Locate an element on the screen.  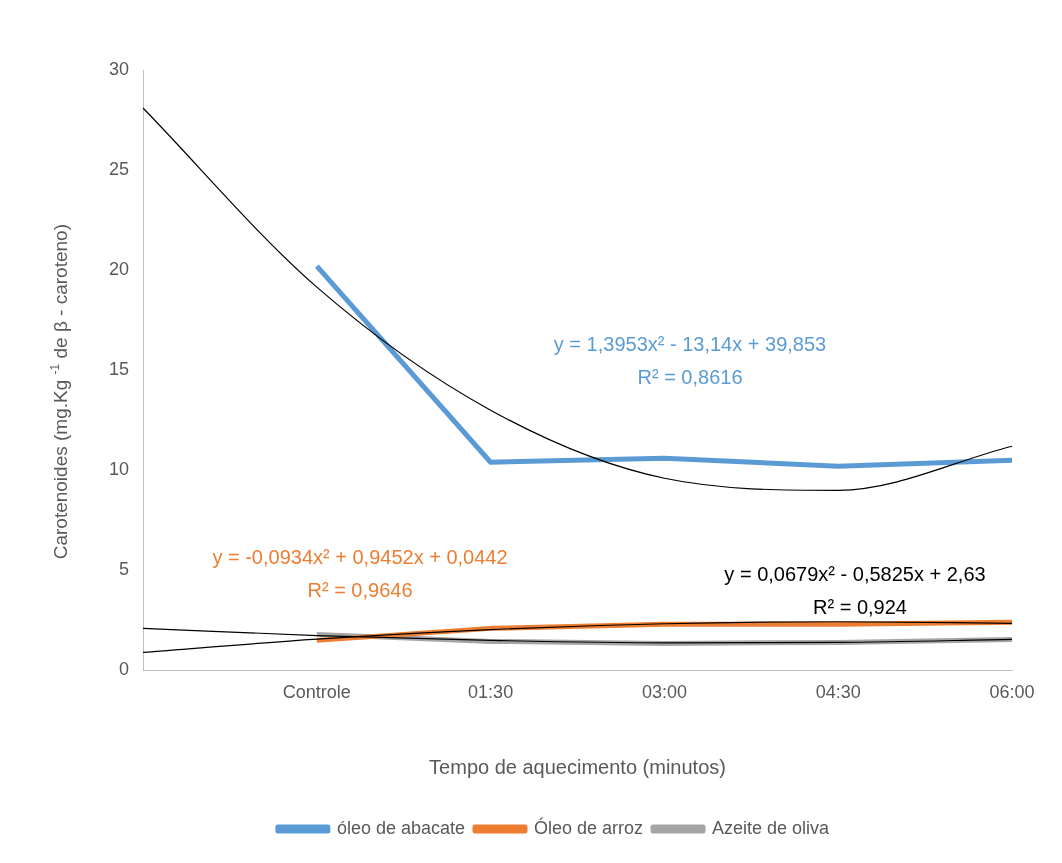
y-tick-label: 10 is located at coordinates (119, 469).